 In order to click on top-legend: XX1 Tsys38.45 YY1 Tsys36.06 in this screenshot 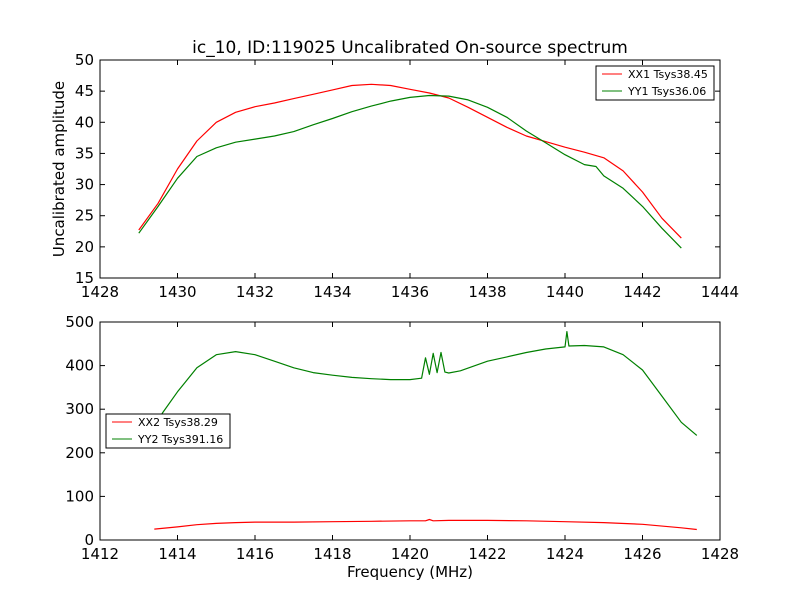, I will do `click(655, 83)`.